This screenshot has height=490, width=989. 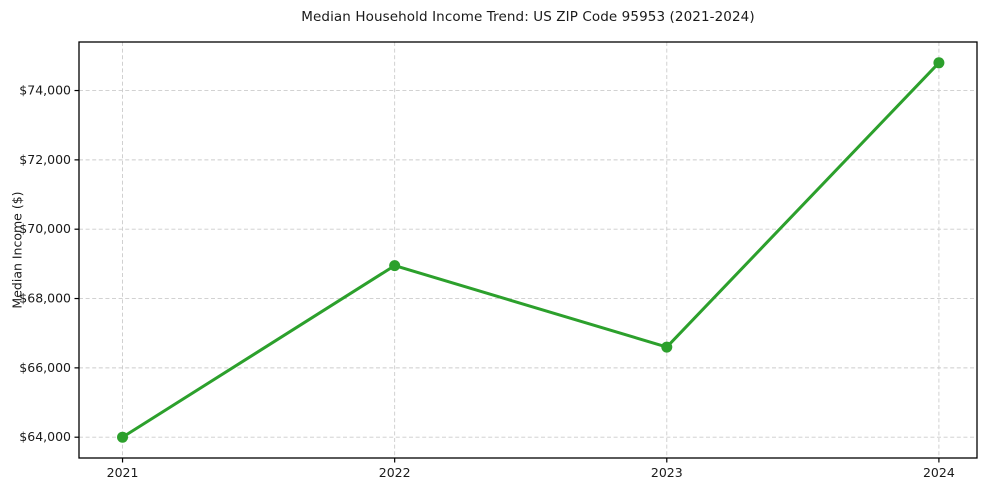 I want to click on data-point-2023, so click(x=667, y=347).